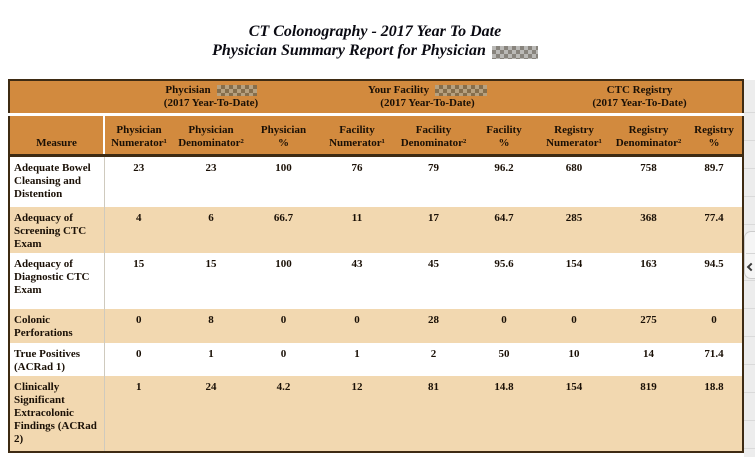 This screenshot has height=457, width=755. I want to click on value-cell: 66.7, so click(283, 230).